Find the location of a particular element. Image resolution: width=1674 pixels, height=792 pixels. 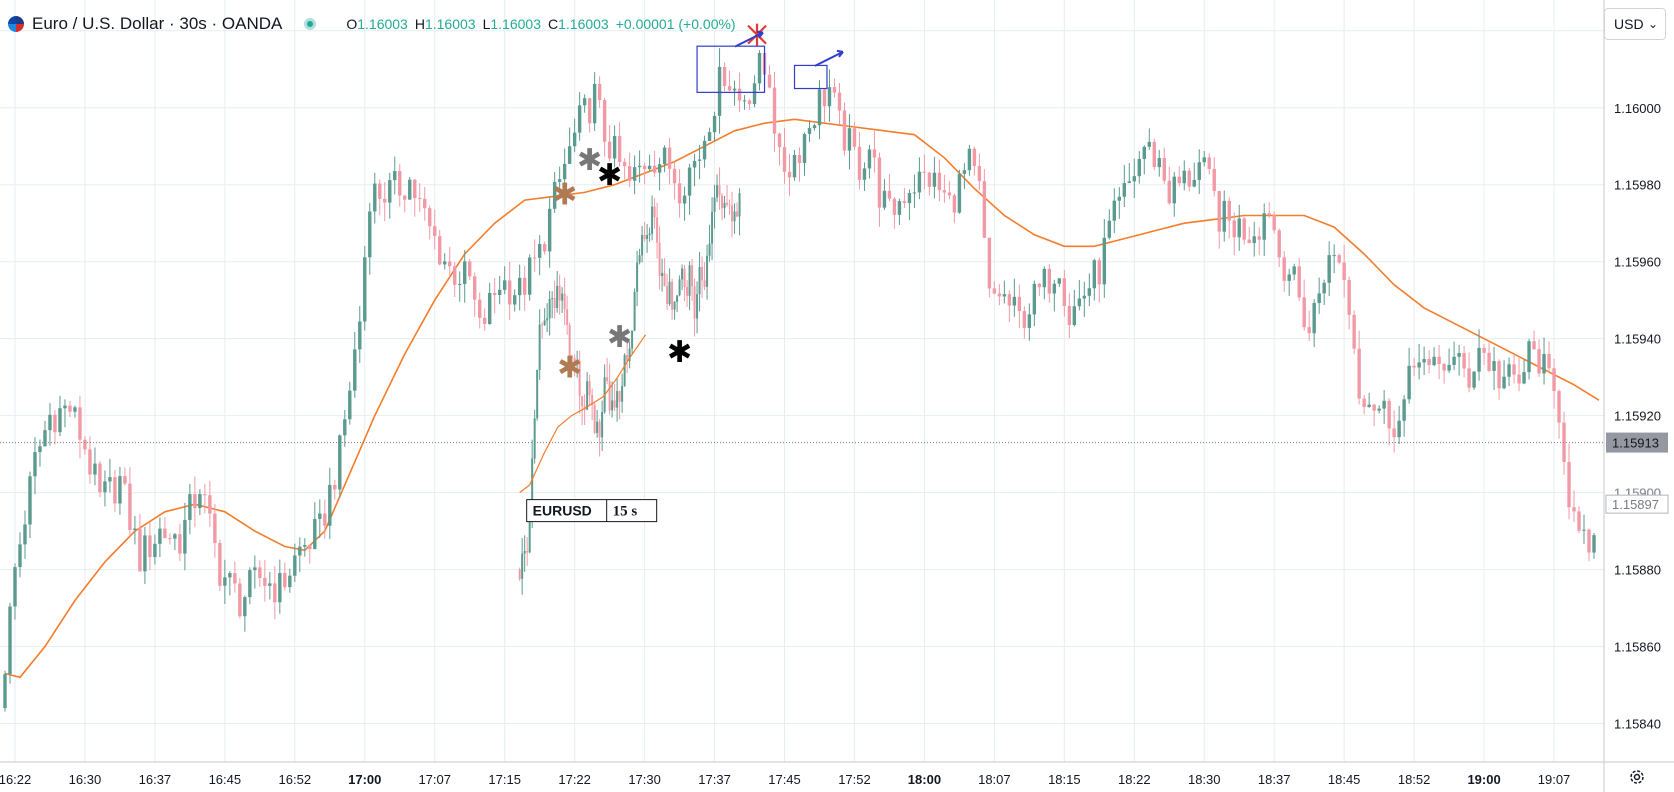

annotation-asterisk-icon: ✱ is located at coordinates (609, 175).